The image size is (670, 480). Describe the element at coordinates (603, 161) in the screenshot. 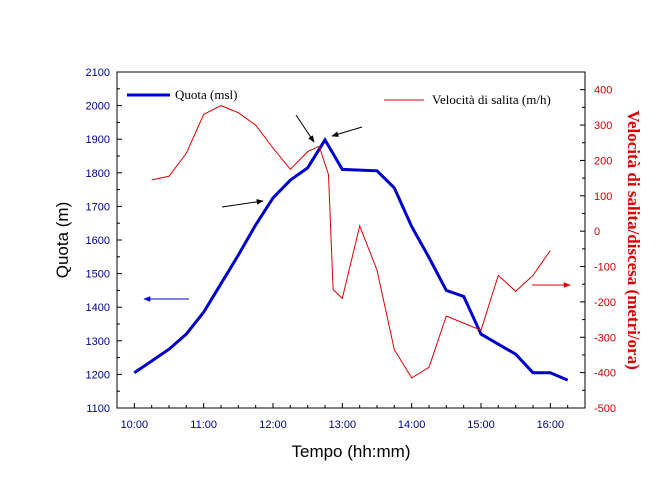

I see `y-right-tick-label: 200` at that location.